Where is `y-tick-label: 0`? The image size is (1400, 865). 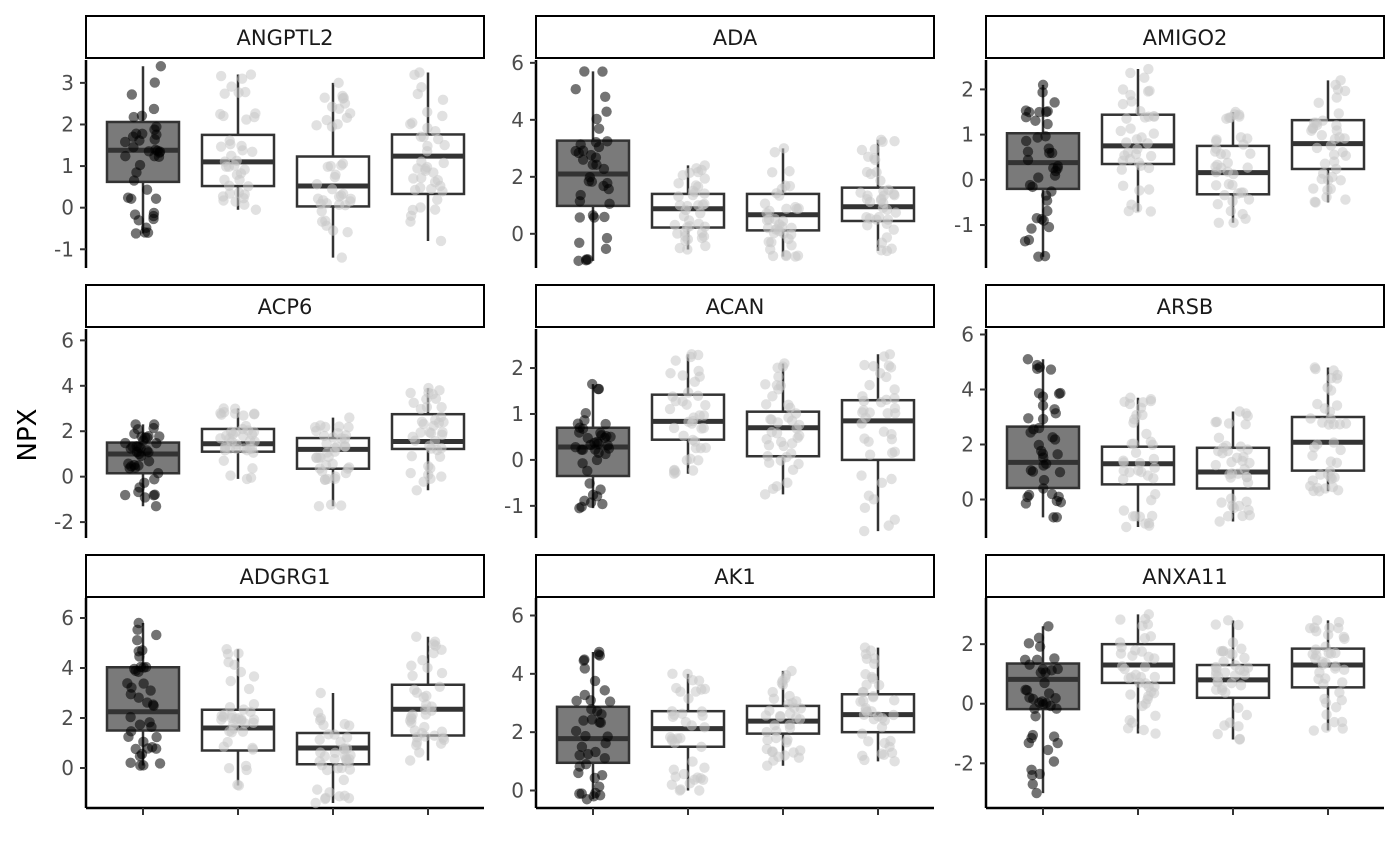
y-tick-label: 0 is located at coordinates (67, 208).